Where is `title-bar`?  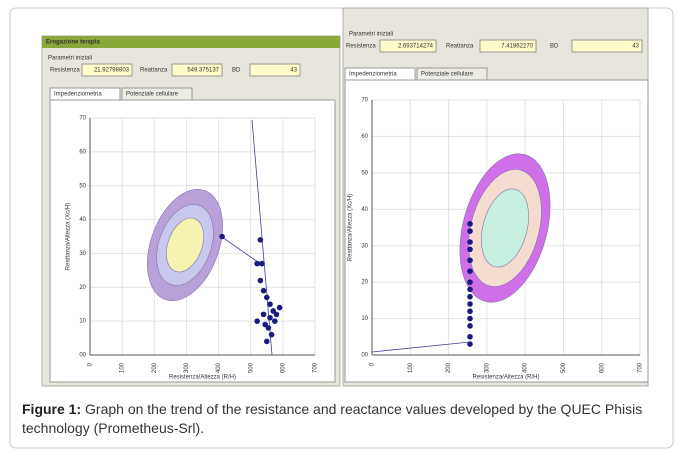 title-bar is located at coordinates (191, 42).